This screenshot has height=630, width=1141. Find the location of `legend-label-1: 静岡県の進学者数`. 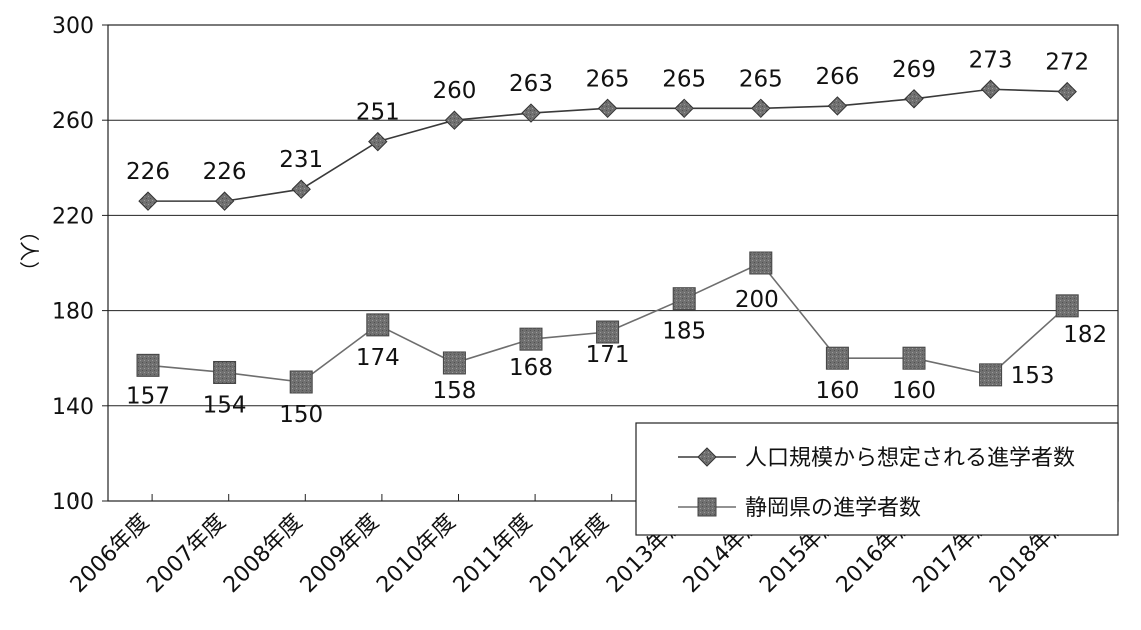

legend-label-1: 静岡県の進学者数 is located at coordinates (833, 508).